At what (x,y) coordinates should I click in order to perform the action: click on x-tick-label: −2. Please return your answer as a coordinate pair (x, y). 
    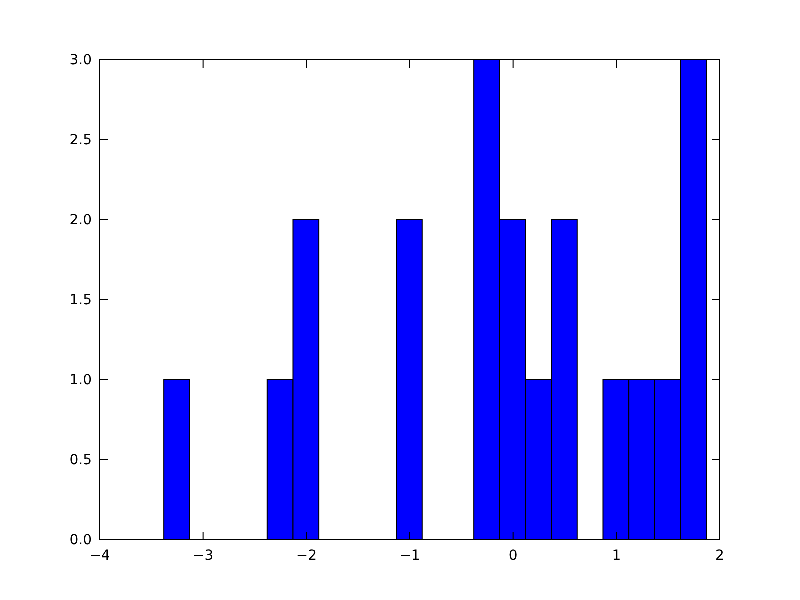
    Looking at the image, I should click on (306, 556).